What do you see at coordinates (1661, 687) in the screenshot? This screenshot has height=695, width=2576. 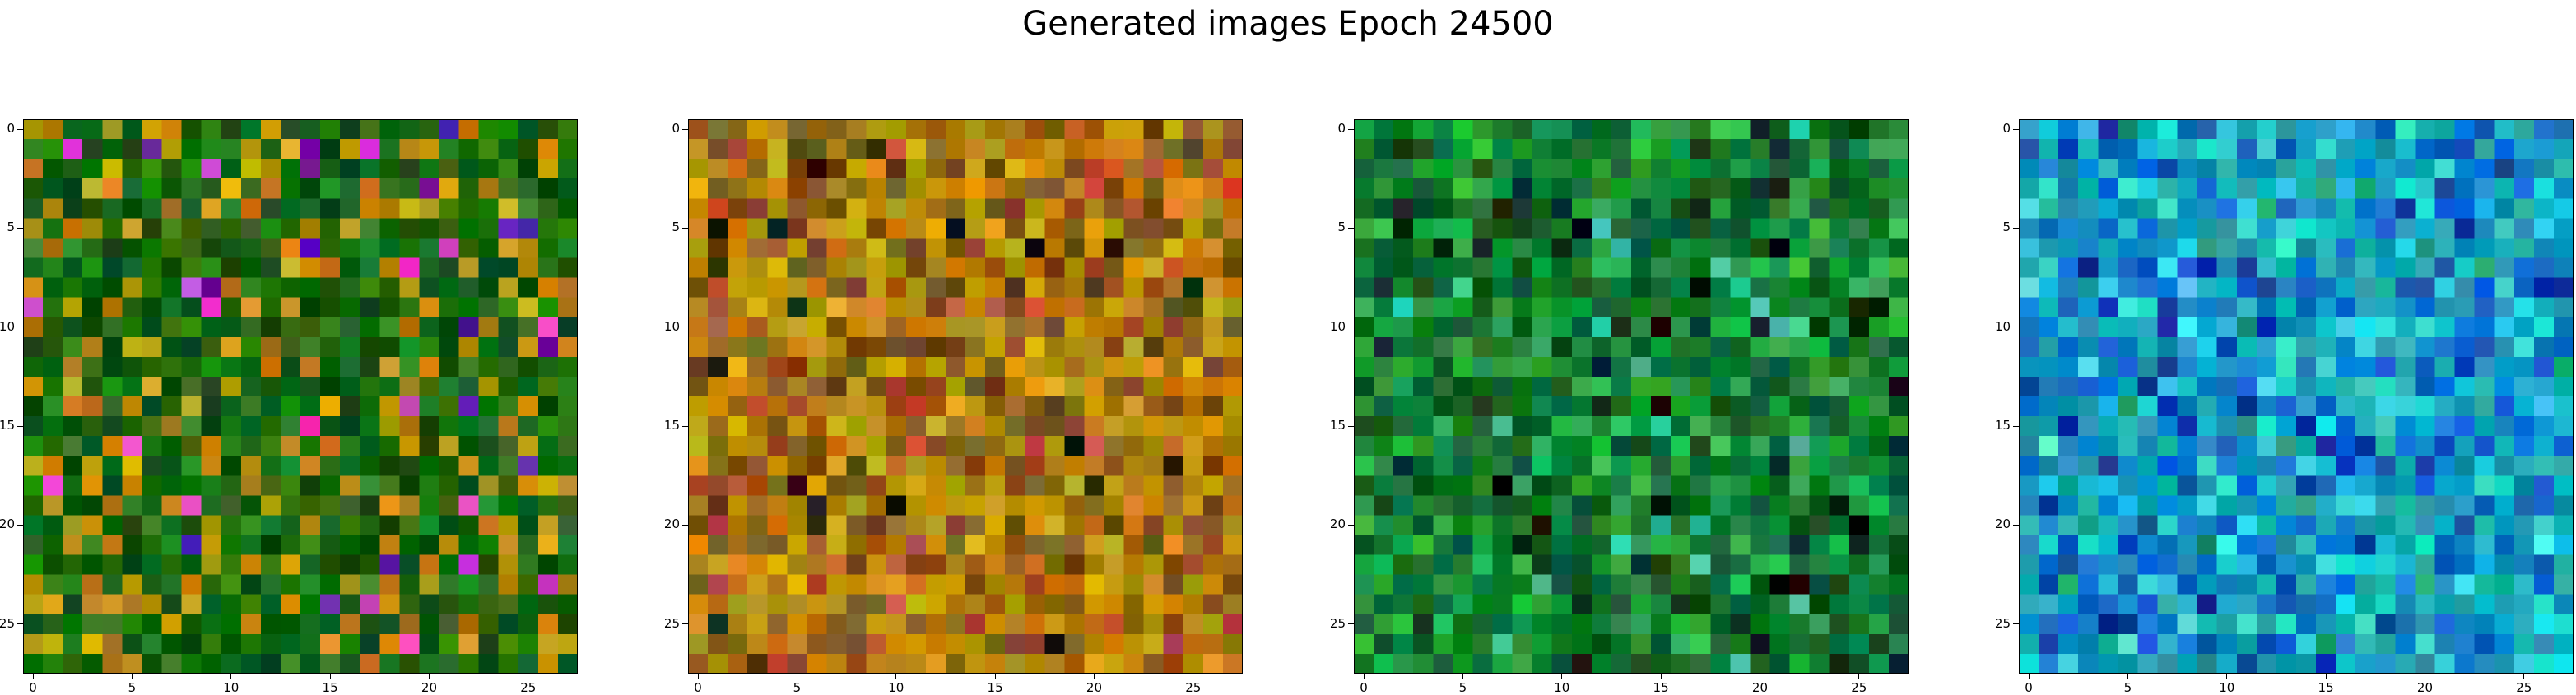 I see `image-3-xtick-label: 15` at bounding box center [1661, 687].